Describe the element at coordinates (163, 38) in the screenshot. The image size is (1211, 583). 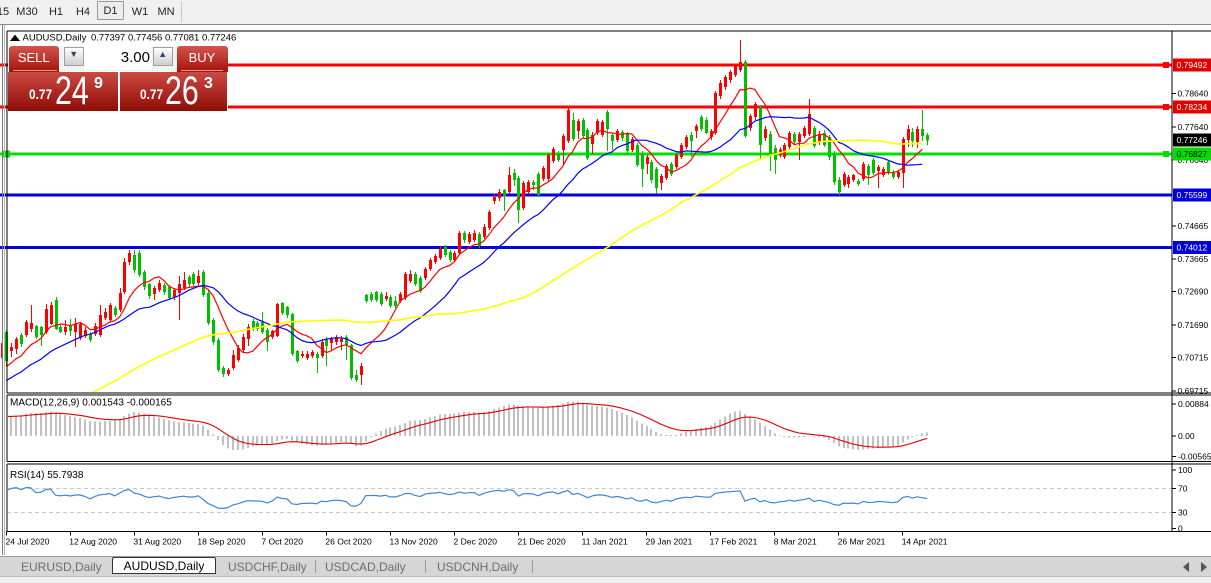
I see `svg-text:0.77397 0.77456 0.77081 0.7724: 0.77397 0.77456 0.77081 0.77246` at that location.